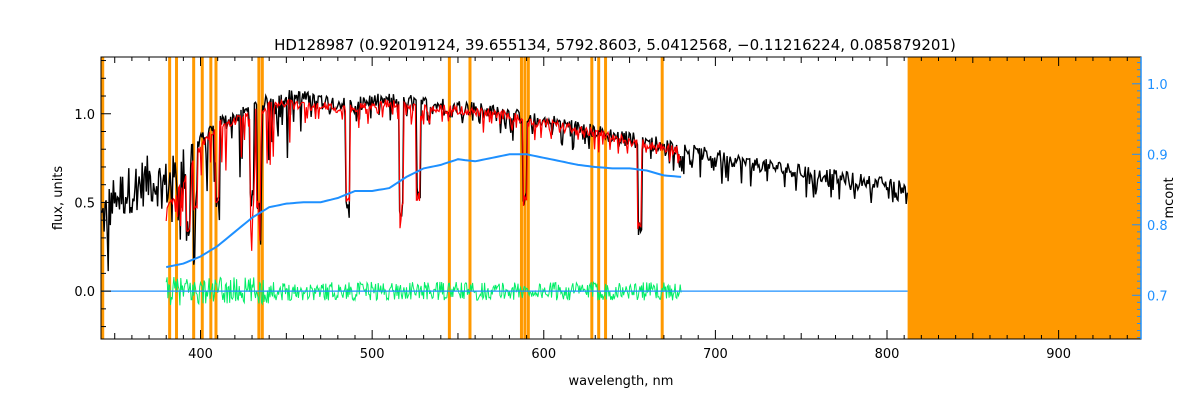  I want to click on y-tick-label: 0.5, so click(84, 203).